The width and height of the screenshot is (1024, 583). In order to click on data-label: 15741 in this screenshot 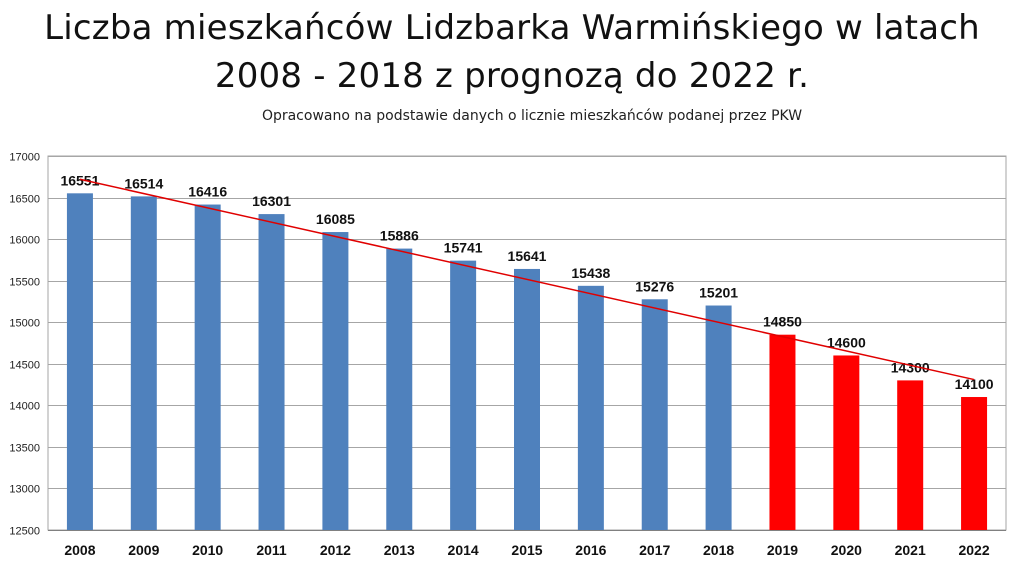, I will do `click(463, 248)`.